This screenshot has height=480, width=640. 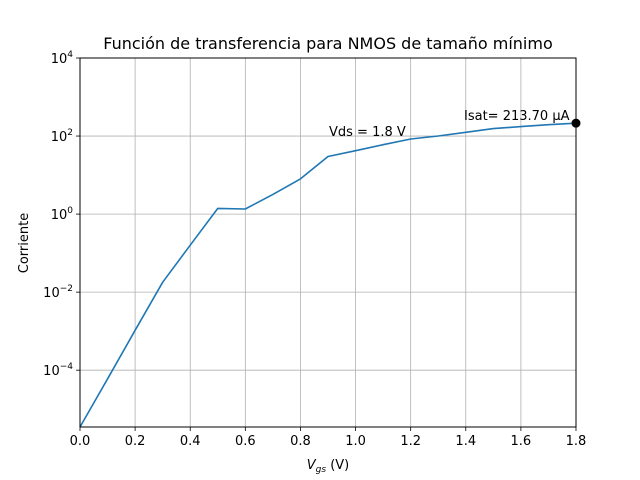 What do you see at coordinates (80, 441) in the screenshot?
I see `x-tick-label: 0.0` at bounding box center [80, 441].